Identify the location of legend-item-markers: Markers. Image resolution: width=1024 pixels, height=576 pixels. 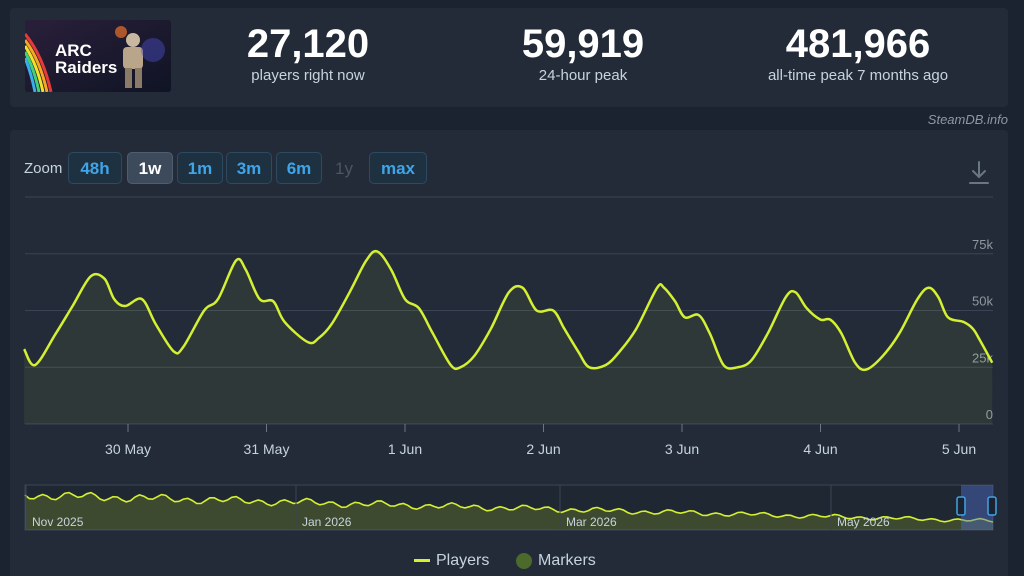
(556, 561).